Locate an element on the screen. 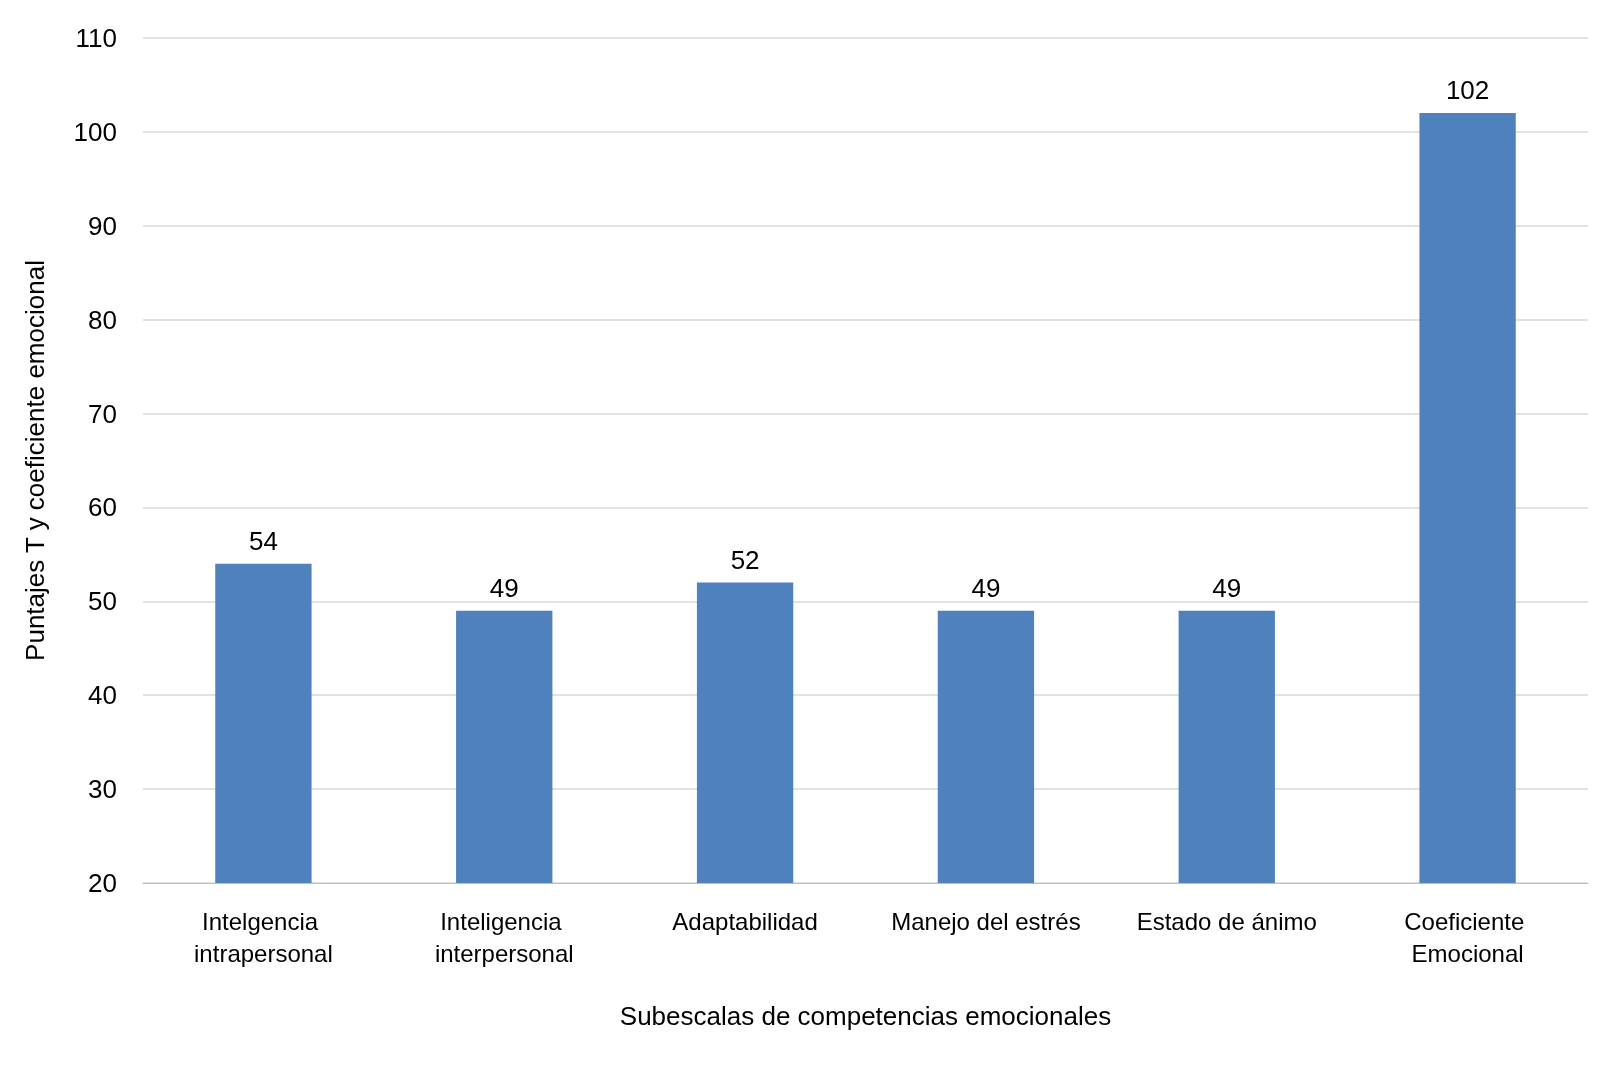 Image resolution: width=1623 pixels, height=1067 pixels. y-tick-label: 40 is located at coordinates (102, 695).